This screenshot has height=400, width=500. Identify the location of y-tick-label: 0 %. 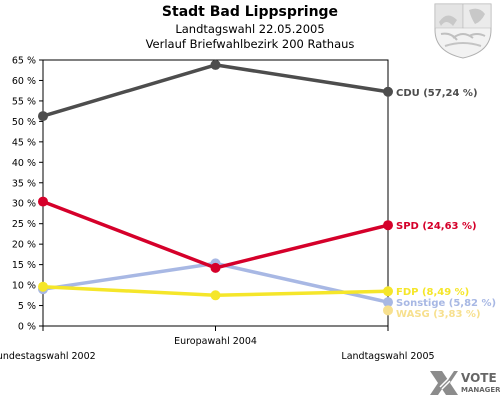
(27, 327).